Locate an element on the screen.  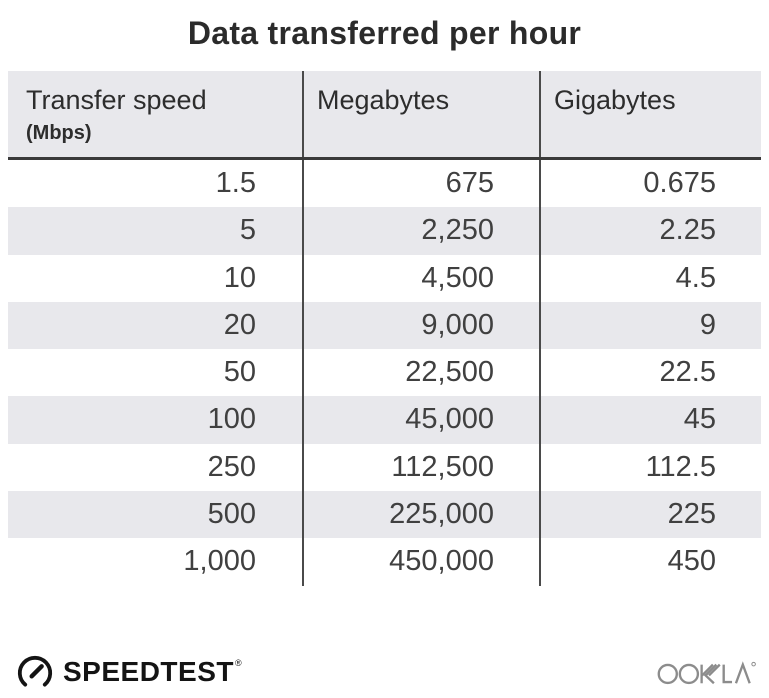
table-cell-megabytes: 2,250 is located at coordinates (420, 231).